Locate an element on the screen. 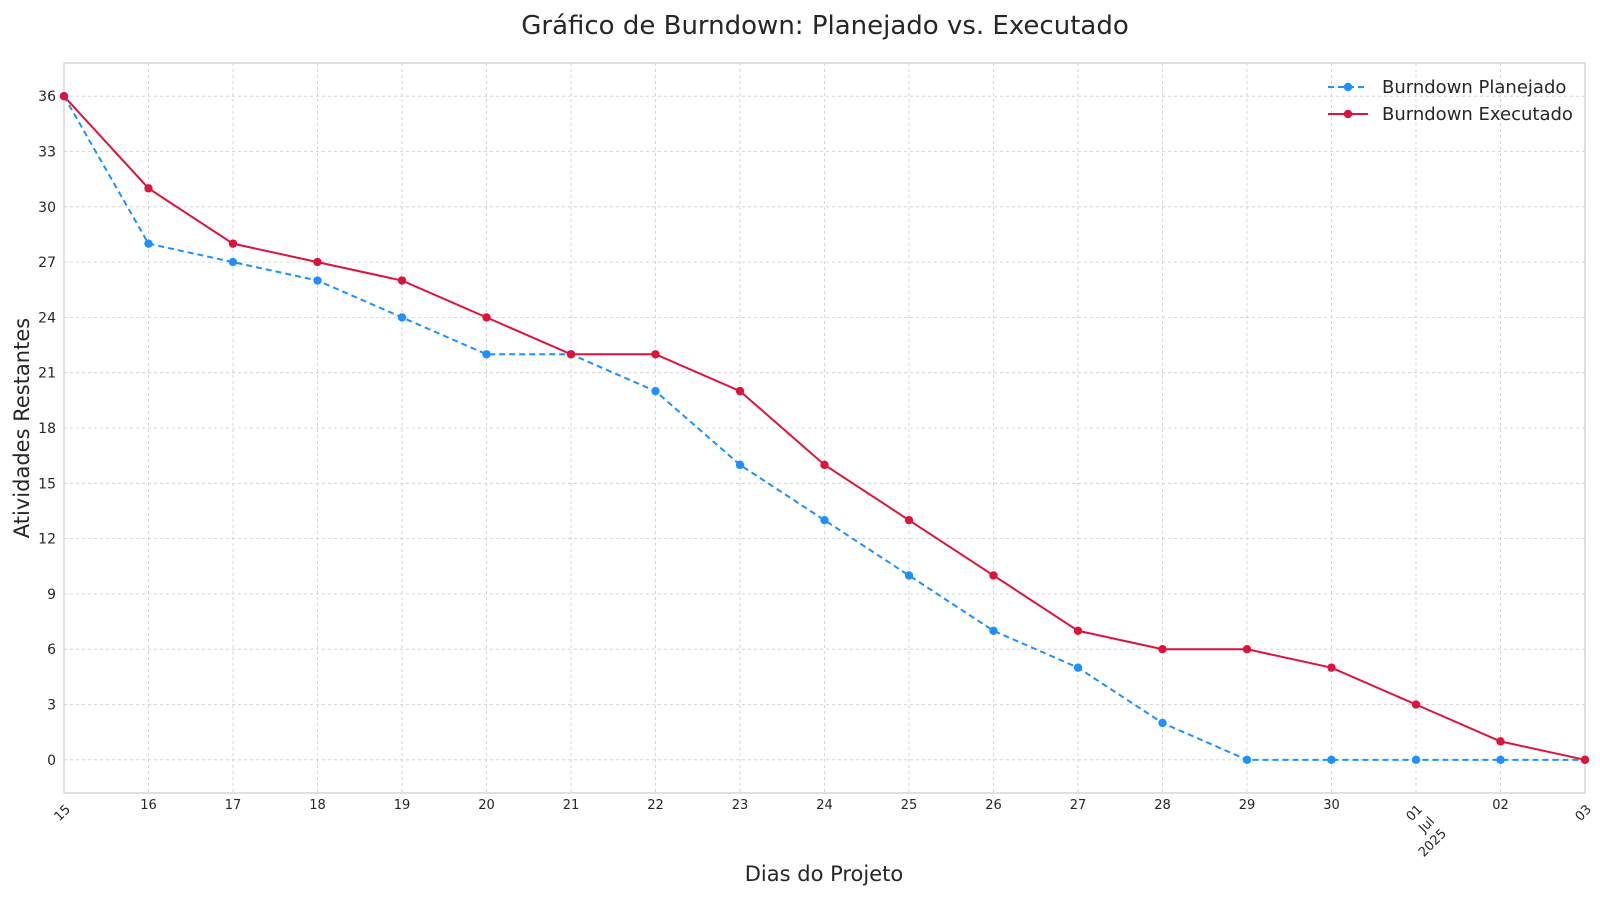  x-tick-label: 19 is located at coordinates (402, 805).